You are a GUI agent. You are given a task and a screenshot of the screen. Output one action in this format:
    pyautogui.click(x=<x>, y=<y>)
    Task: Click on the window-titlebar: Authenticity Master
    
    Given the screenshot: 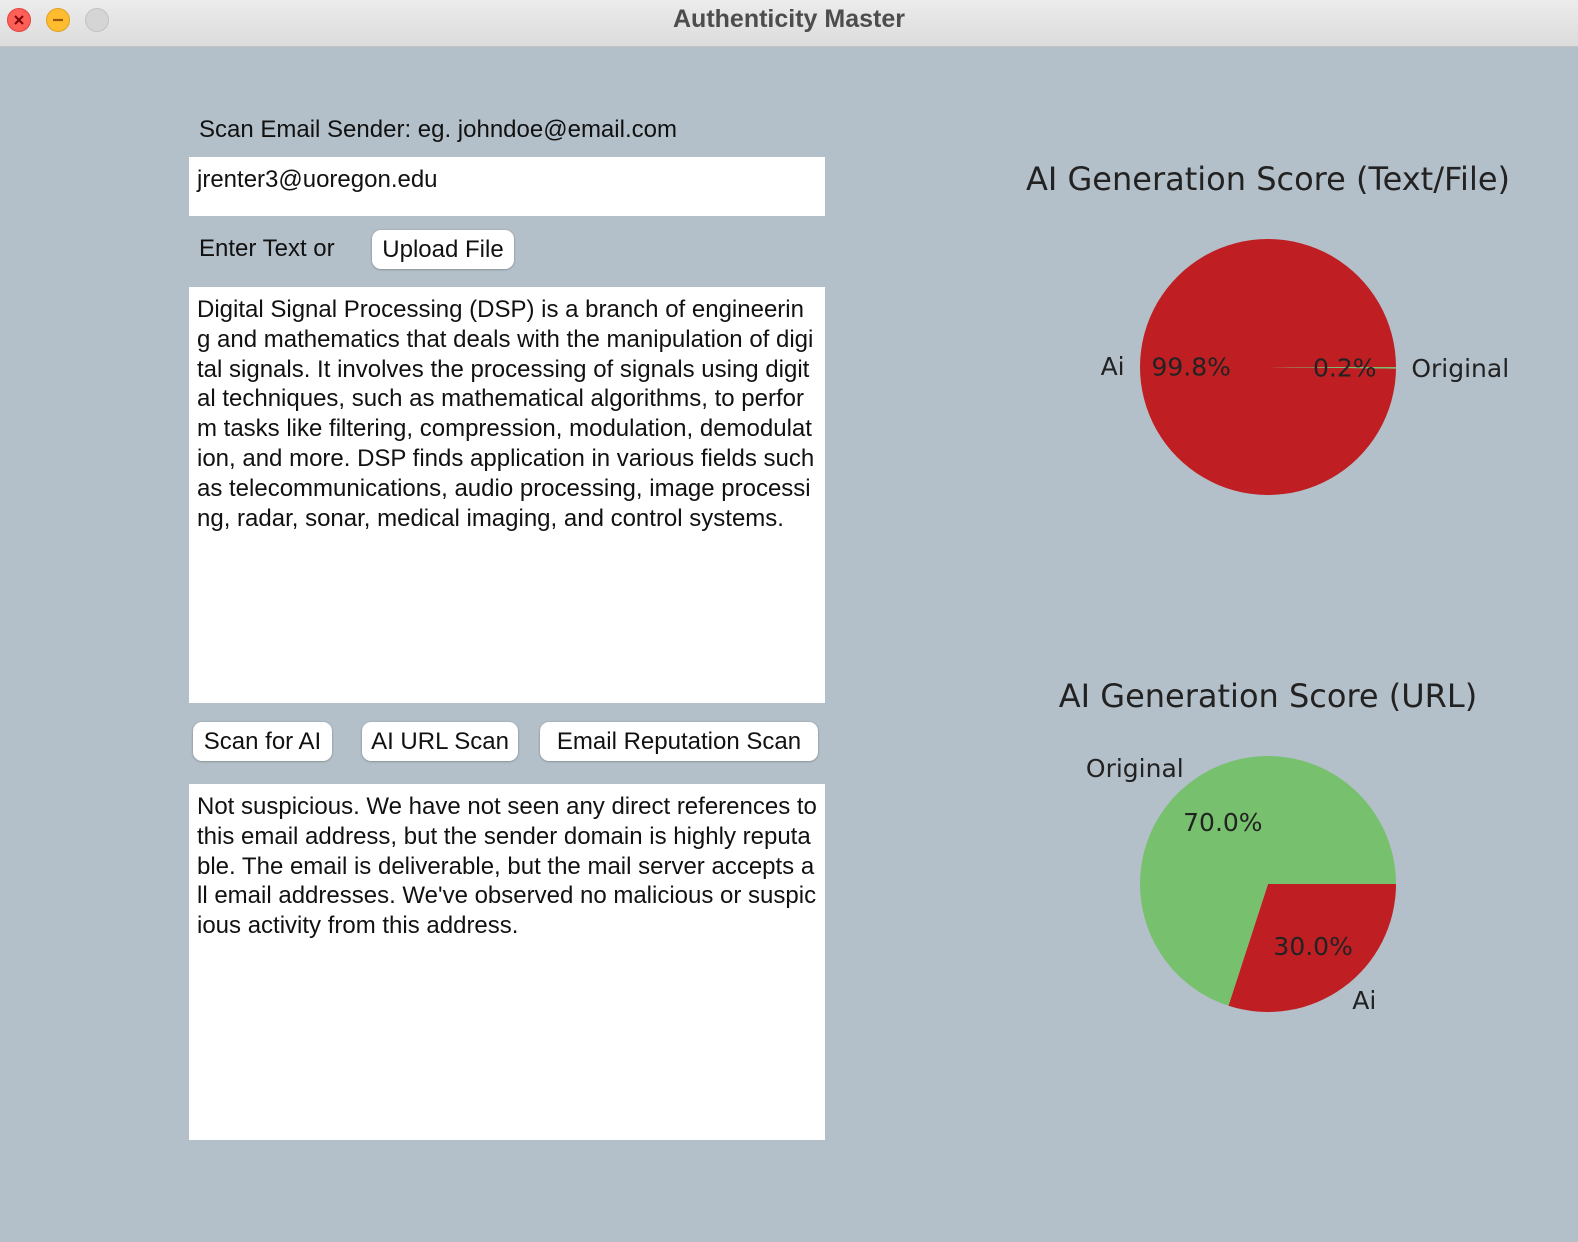 What is the action you would take?
    pyautogui.click(x=789, y=23)
    